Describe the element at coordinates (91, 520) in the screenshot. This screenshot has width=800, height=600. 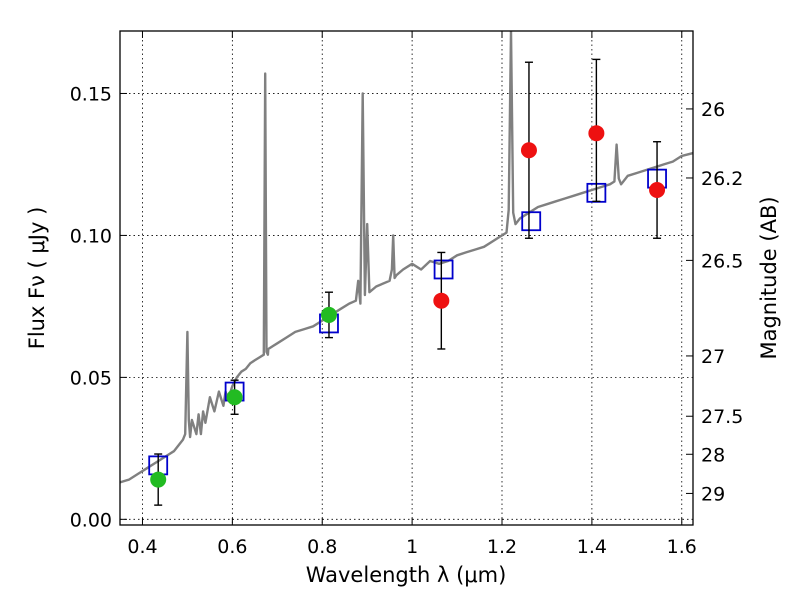
I see `y-tick-label: 0.00` at that location.